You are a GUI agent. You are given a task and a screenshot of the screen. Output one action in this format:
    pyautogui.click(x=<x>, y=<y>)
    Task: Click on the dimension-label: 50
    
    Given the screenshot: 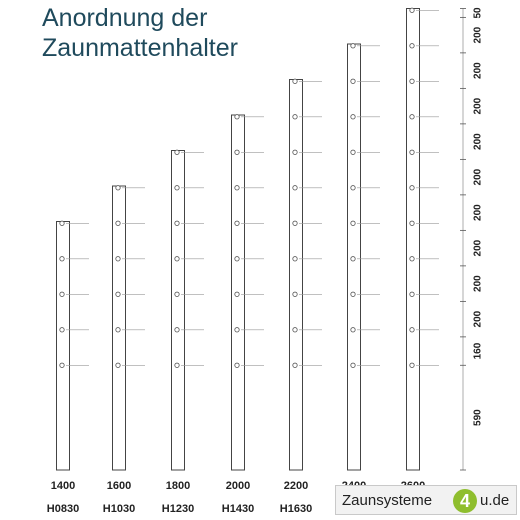 What is the action you would take?
    pyautogui.click(x=478, y=13)
    